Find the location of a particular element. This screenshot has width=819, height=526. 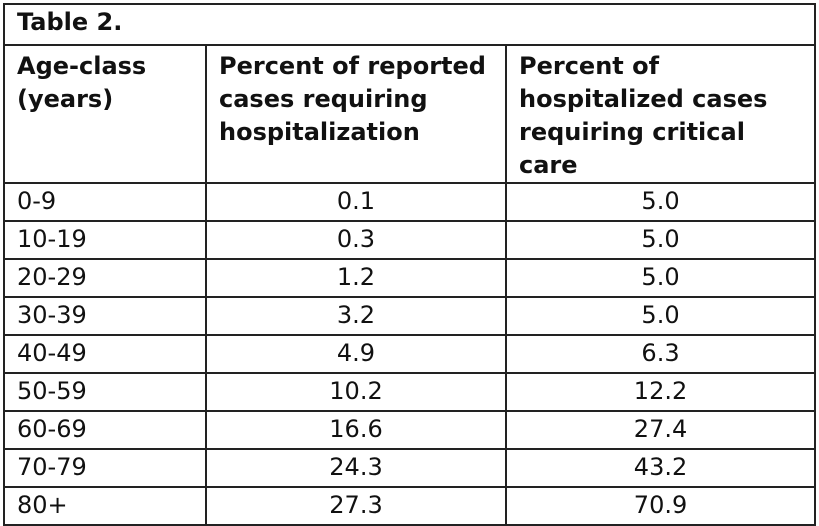

table-row: 70-79 24.3 43.2 is located at coordinates (410, 468).